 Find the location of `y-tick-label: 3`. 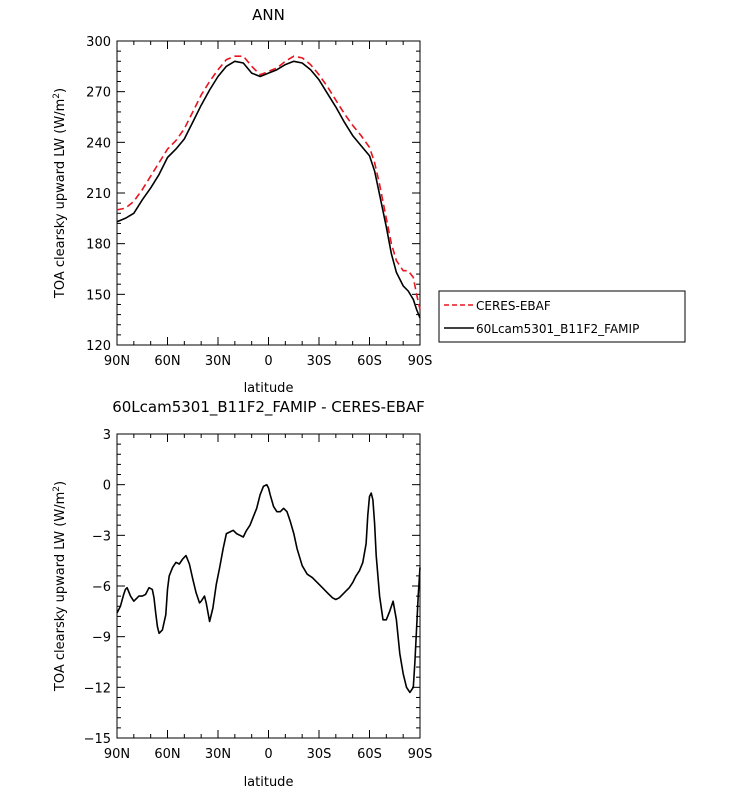

y-tick-label: 3 is located at coordinates (107, 435).